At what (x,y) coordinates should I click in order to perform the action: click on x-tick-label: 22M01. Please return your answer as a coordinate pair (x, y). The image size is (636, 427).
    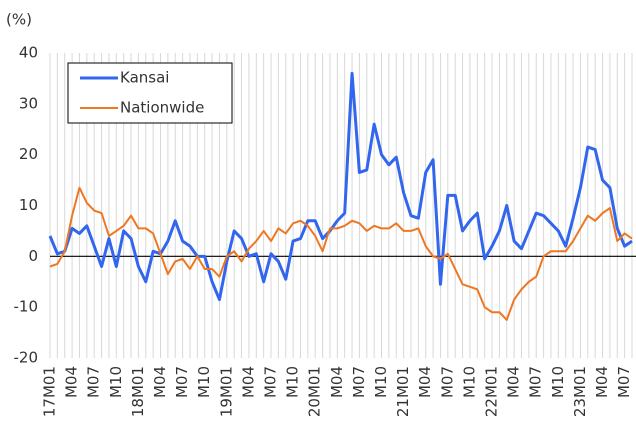
    Looking at the image, I should click on (492, 391).